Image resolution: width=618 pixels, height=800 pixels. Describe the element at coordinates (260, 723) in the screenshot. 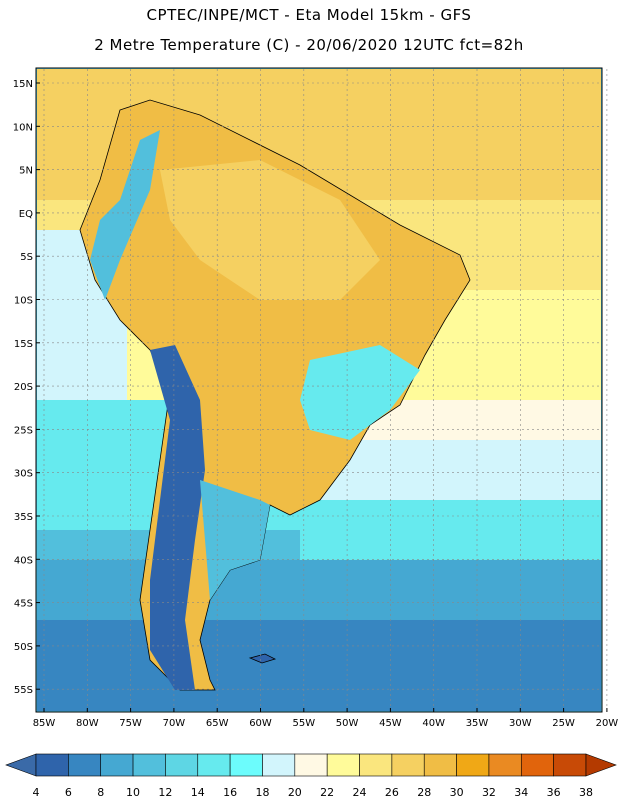

I see `lon-label: 60W` at that location.